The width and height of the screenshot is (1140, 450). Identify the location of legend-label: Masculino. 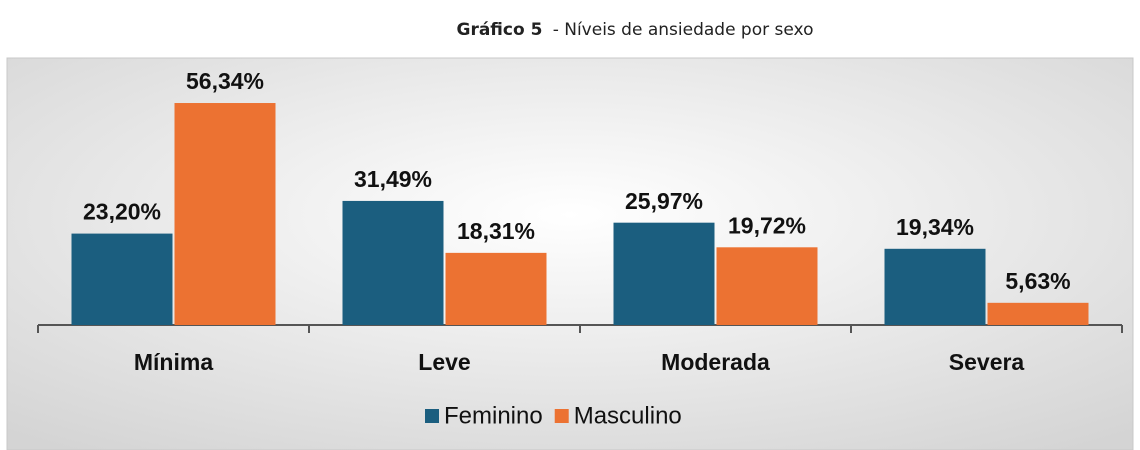
(628, 415).